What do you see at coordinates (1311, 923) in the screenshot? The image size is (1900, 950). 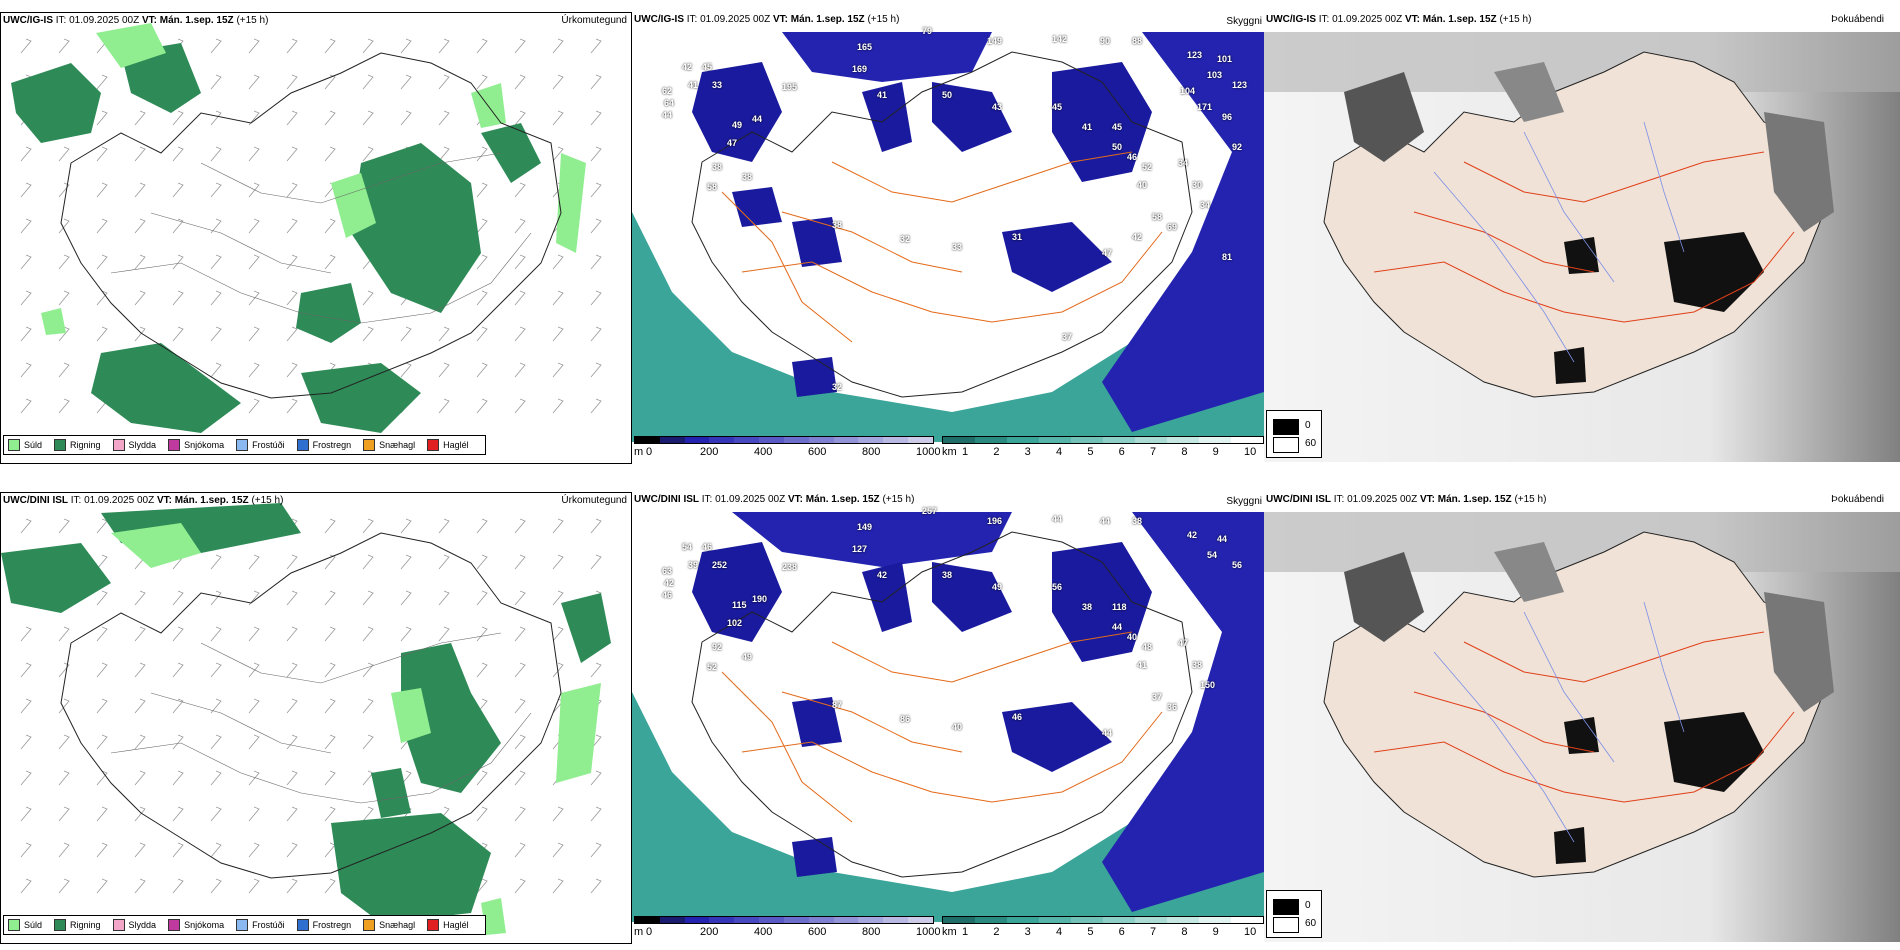 I see `fog-legend-max: 60` at bounding box center [1311, 923].